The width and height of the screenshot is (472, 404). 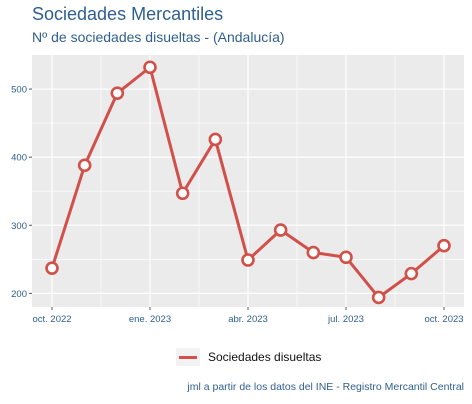 I want to click on y-tick-label: 300, so click(x=19, y=226).